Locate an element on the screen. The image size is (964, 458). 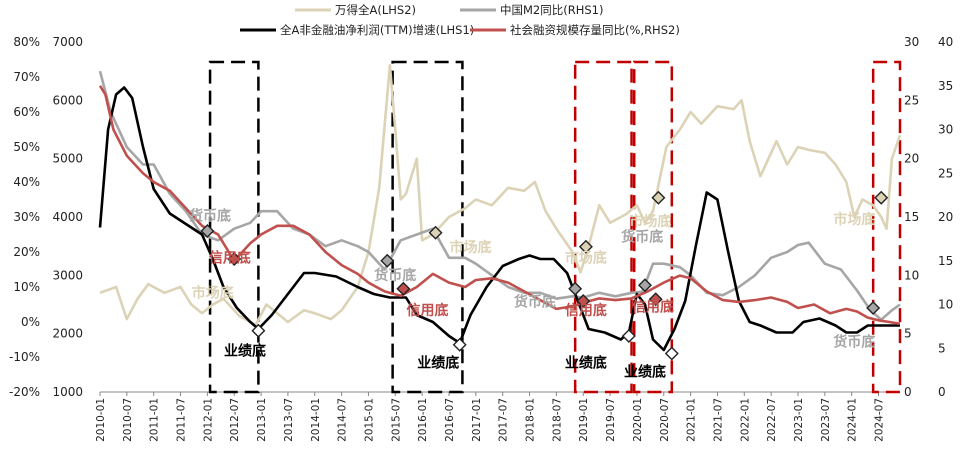
lhs1-tick-label: 0% is located at coordinates (30, 322).